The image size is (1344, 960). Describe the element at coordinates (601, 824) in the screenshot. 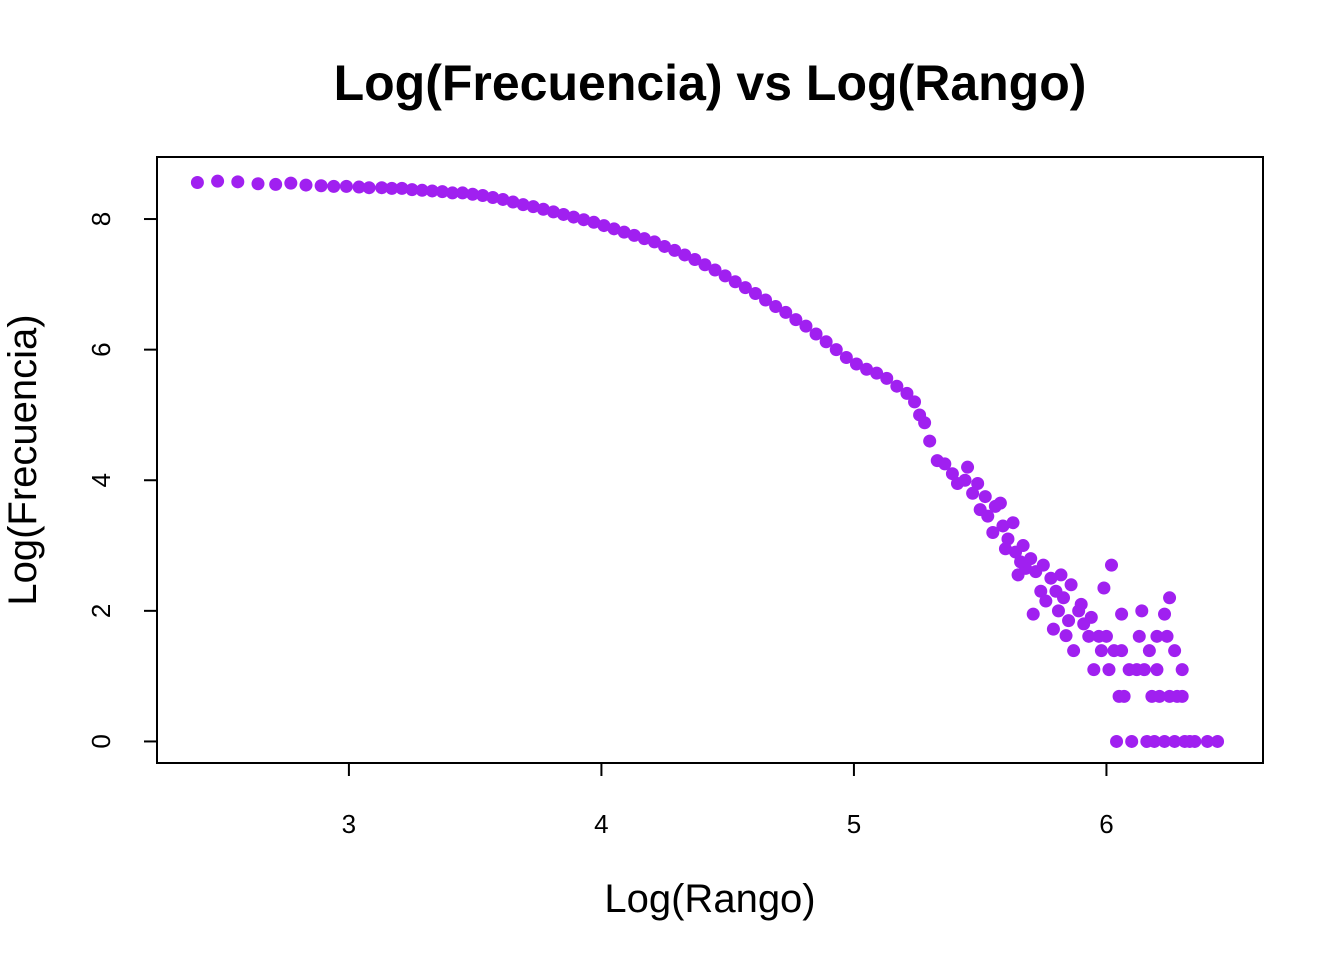

I see `x-tick-label: 4` at that location.